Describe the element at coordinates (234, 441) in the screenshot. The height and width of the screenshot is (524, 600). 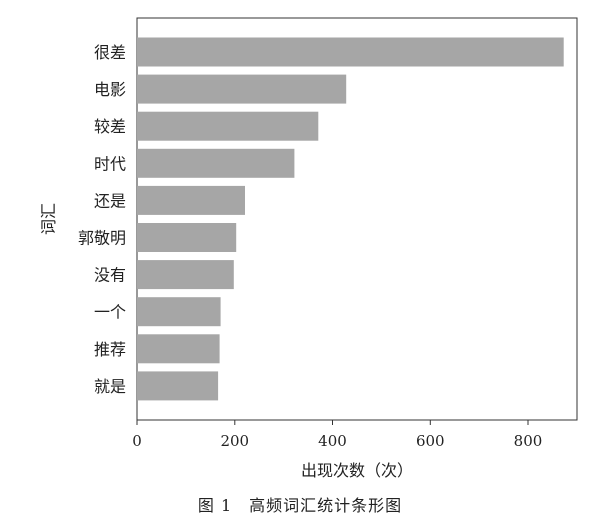
I see `x-tick-label: 200` at that location.